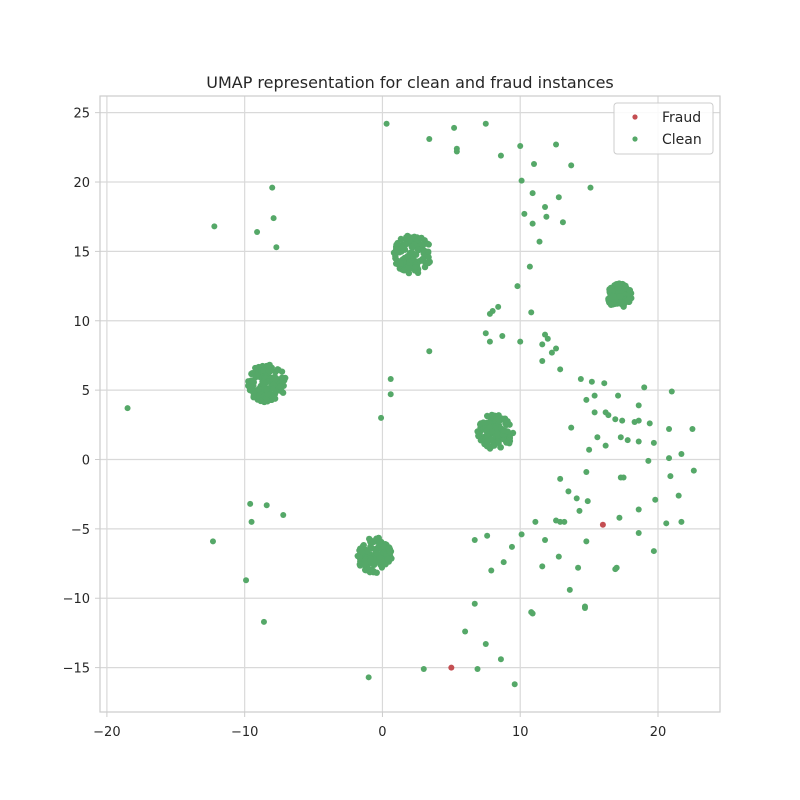  I want to click on x-tick-label: −20, so click(106, 732).